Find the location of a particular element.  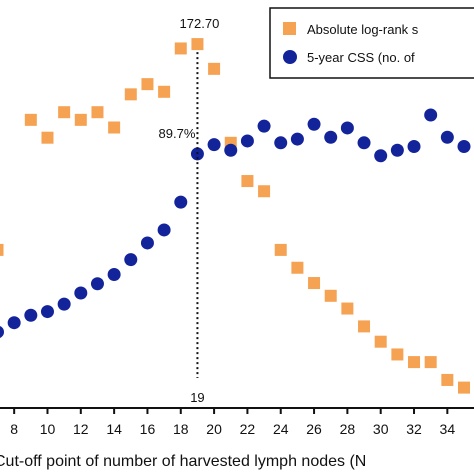

x-tick-label: 20 is located at coordinates (214, 429).